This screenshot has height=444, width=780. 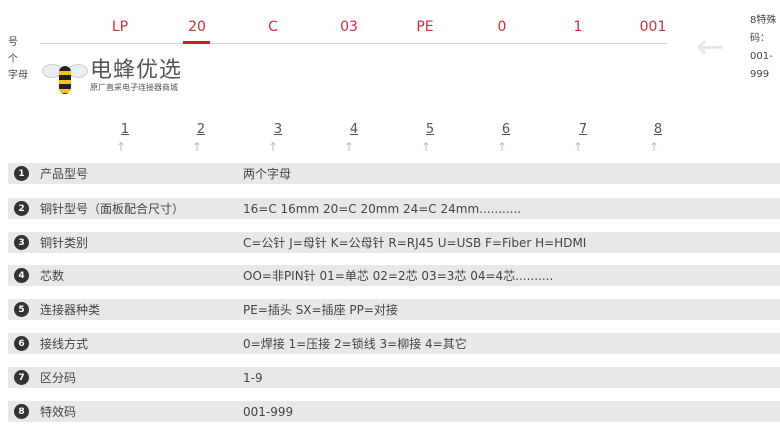 I want to click on logo-subtitle: 原厂直采电子连接器商城, so click(x=134, y=87).